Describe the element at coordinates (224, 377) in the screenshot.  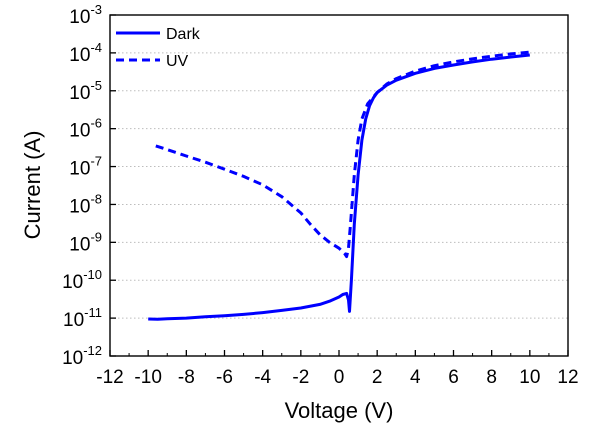
I see `x-tick-label: -6` at that location.